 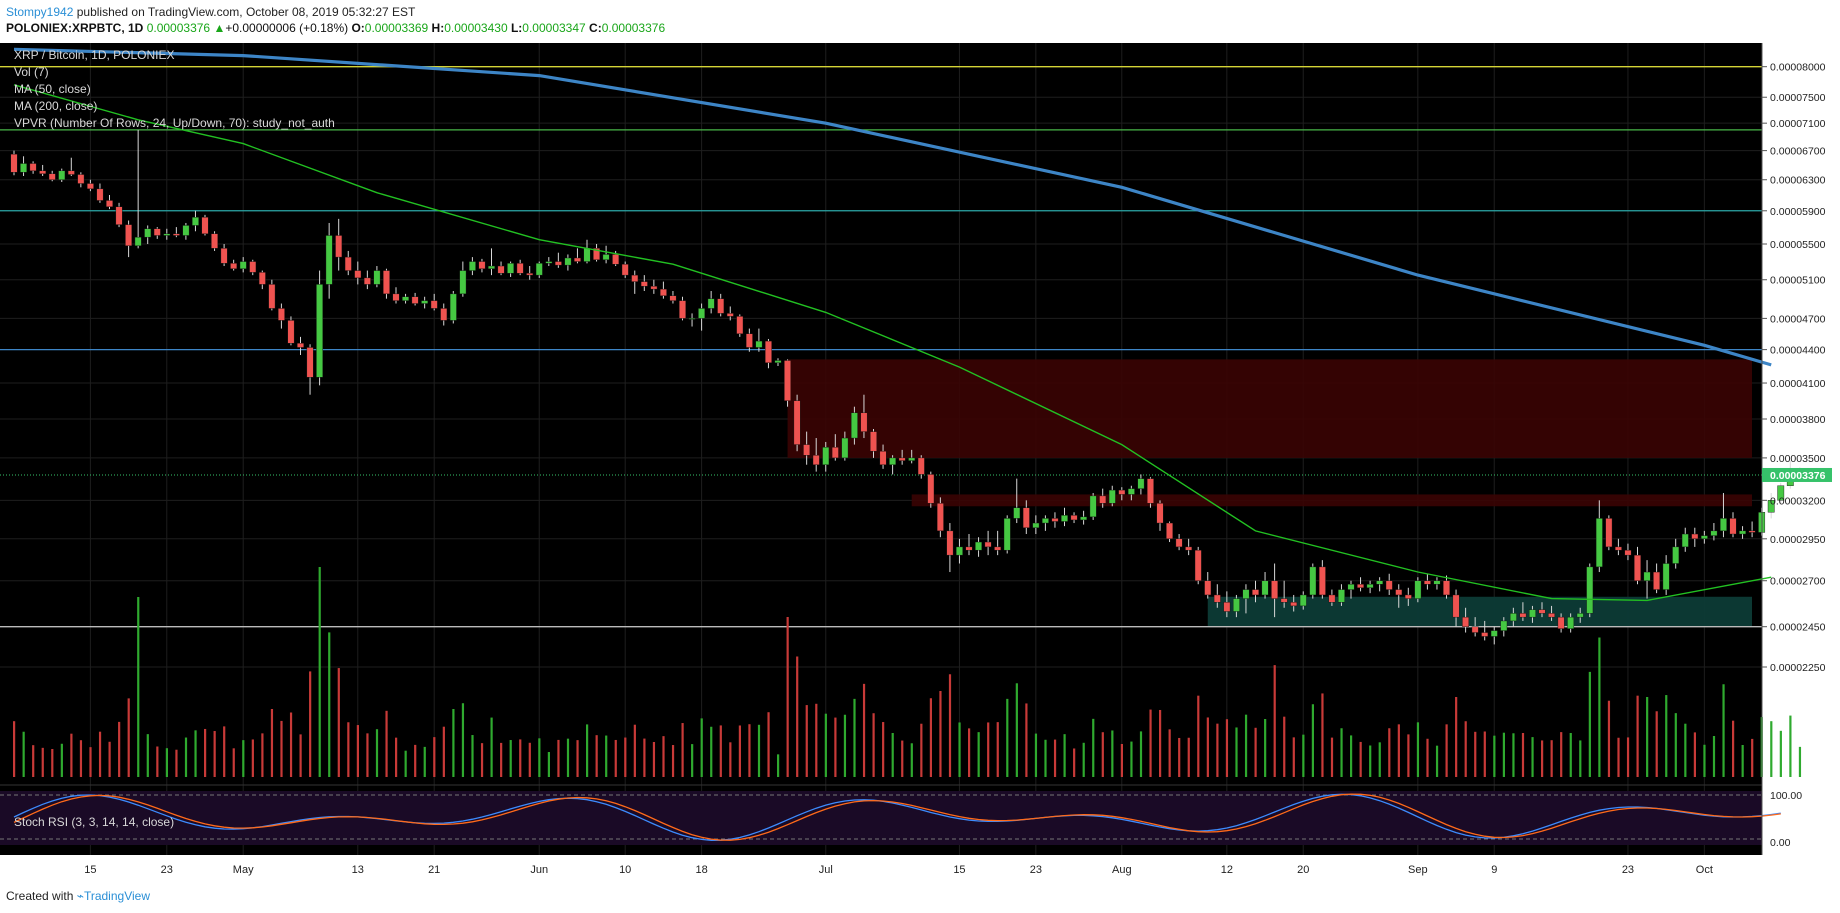 What do you see at coordinates (1786, 796) in the screenshot?
I see `stoch-tick-label: 100.00` at bounding box center [1786, 796].